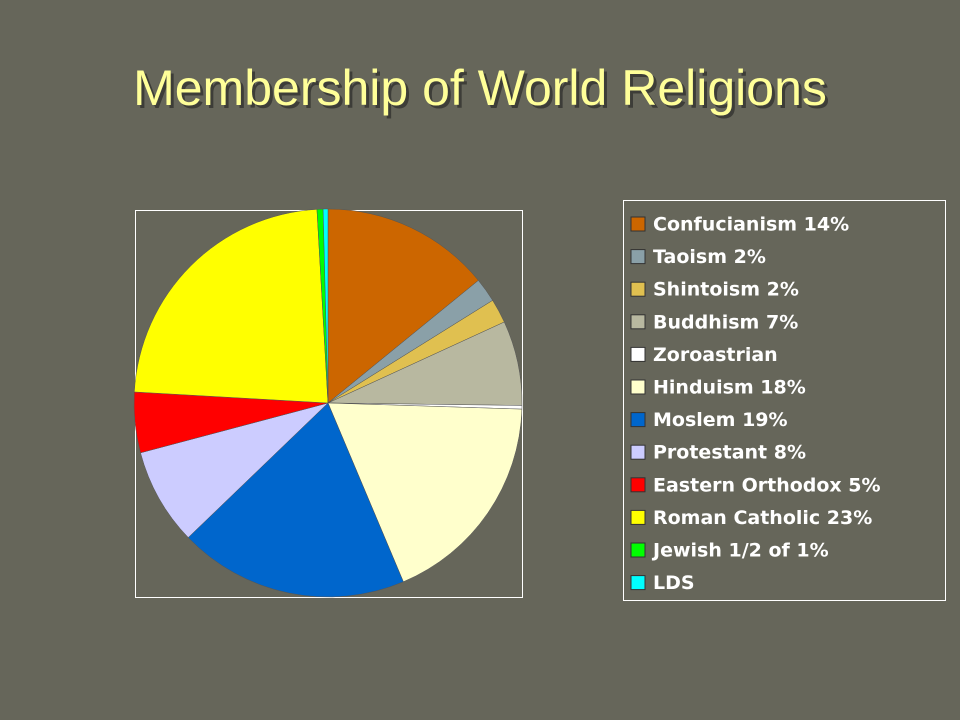  Describe the element at coordinates (480, 88) in the screenshot. I see `chart-title: Membership of World Religions` at that location.